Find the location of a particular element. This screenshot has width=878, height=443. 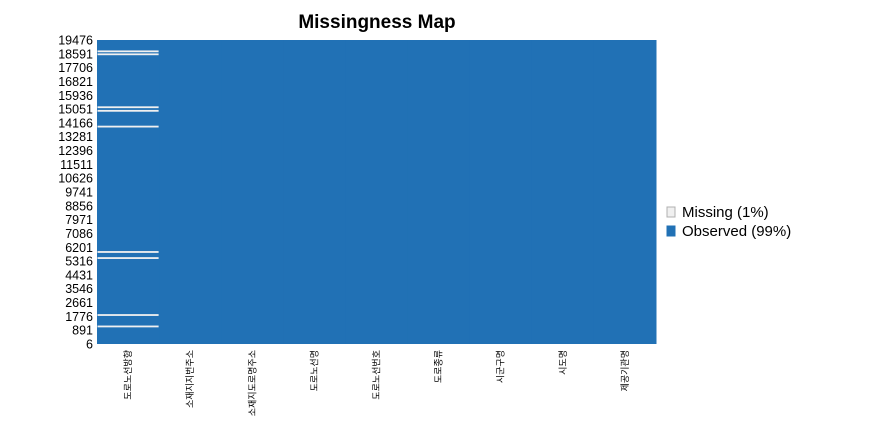

x-tick-label: 도로노선명 is located at coordinates (314, 370).